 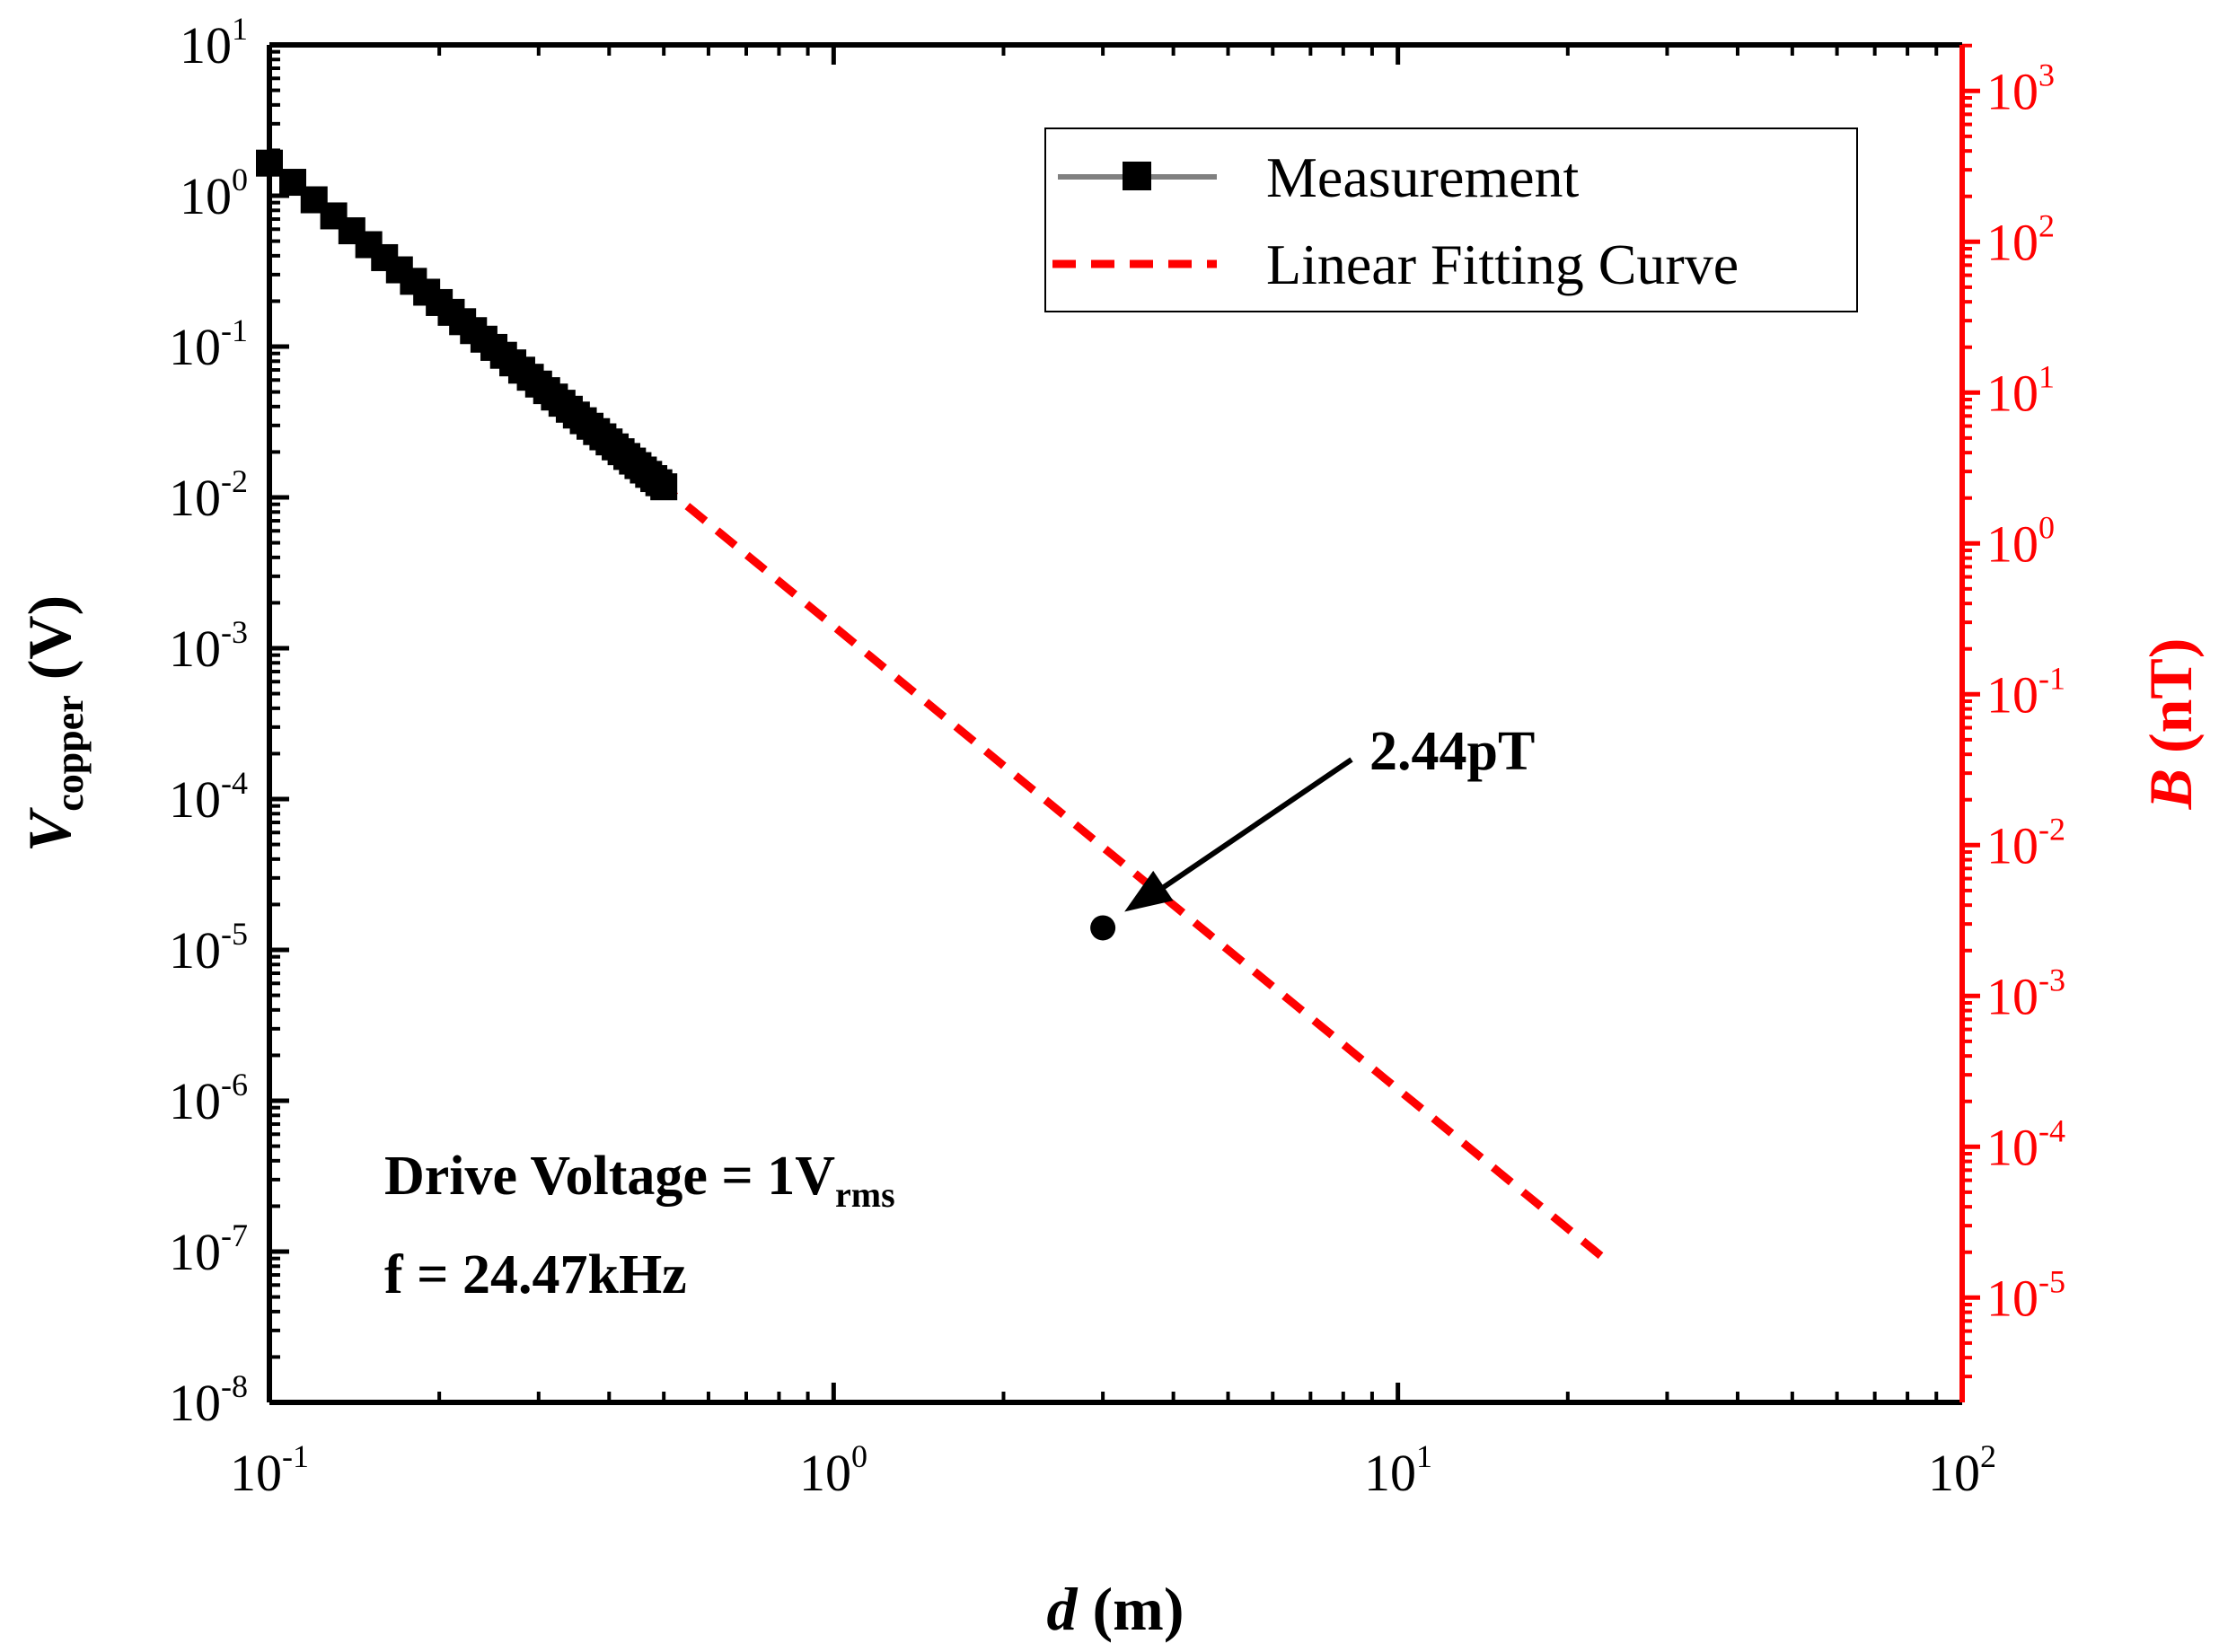 I want to click on x-tick-label-1: 10⁰, so click(x=833, y=1470).